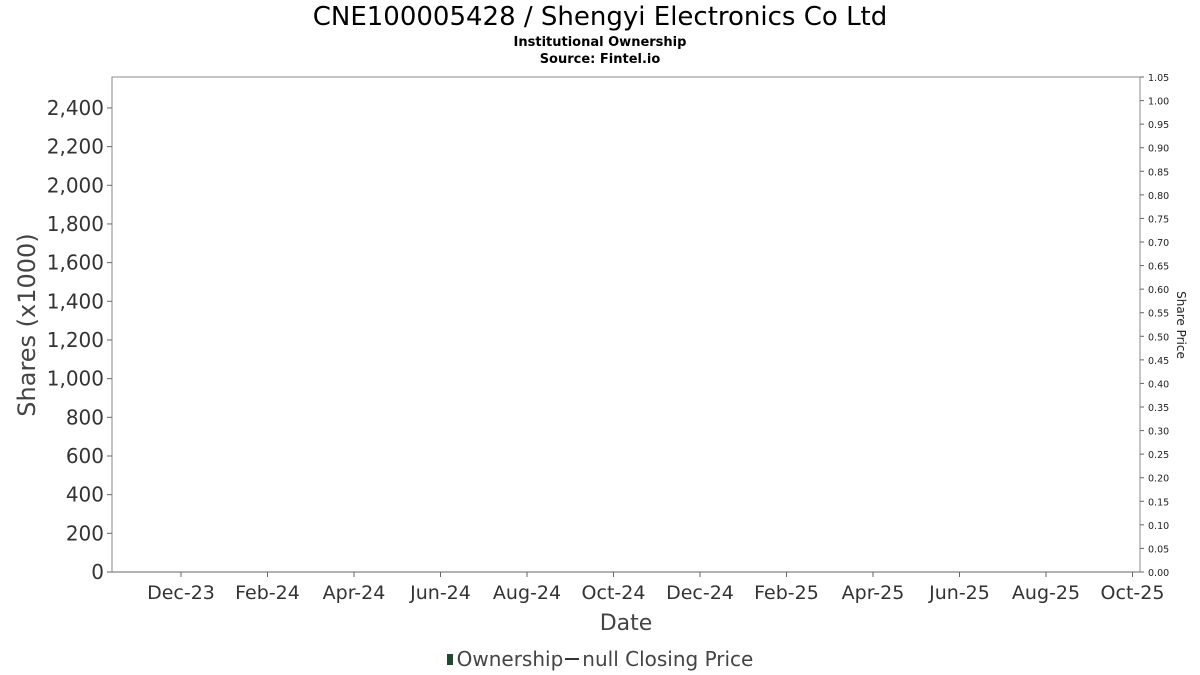  What do you see at coordinates (1158, 219) in the screenshot?
I see `y2-tick-label: 0.75` at bounding box center [1158, 219].